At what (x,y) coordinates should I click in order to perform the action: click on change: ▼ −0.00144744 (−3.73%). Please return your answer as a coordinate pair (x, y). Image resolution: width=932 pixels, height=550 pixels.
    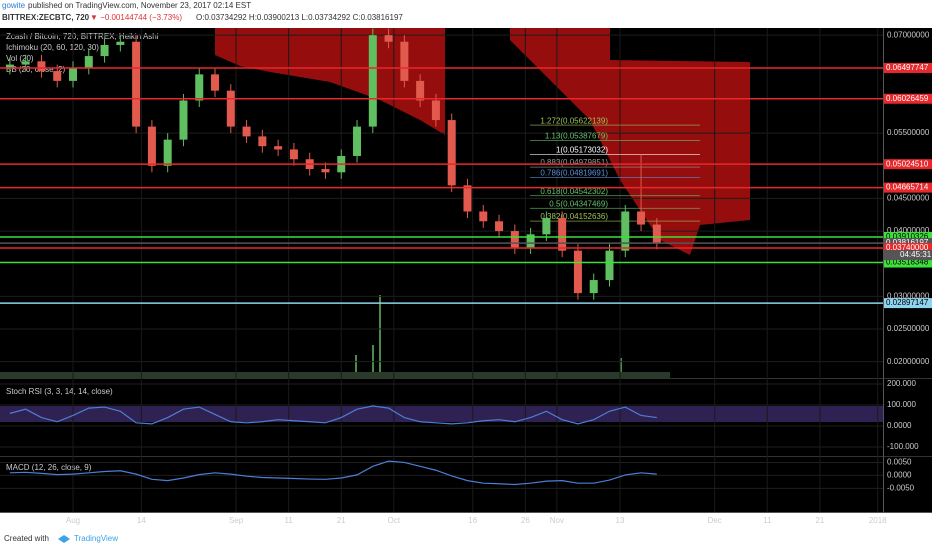
    Looking at the image, I should click on (136, 17).